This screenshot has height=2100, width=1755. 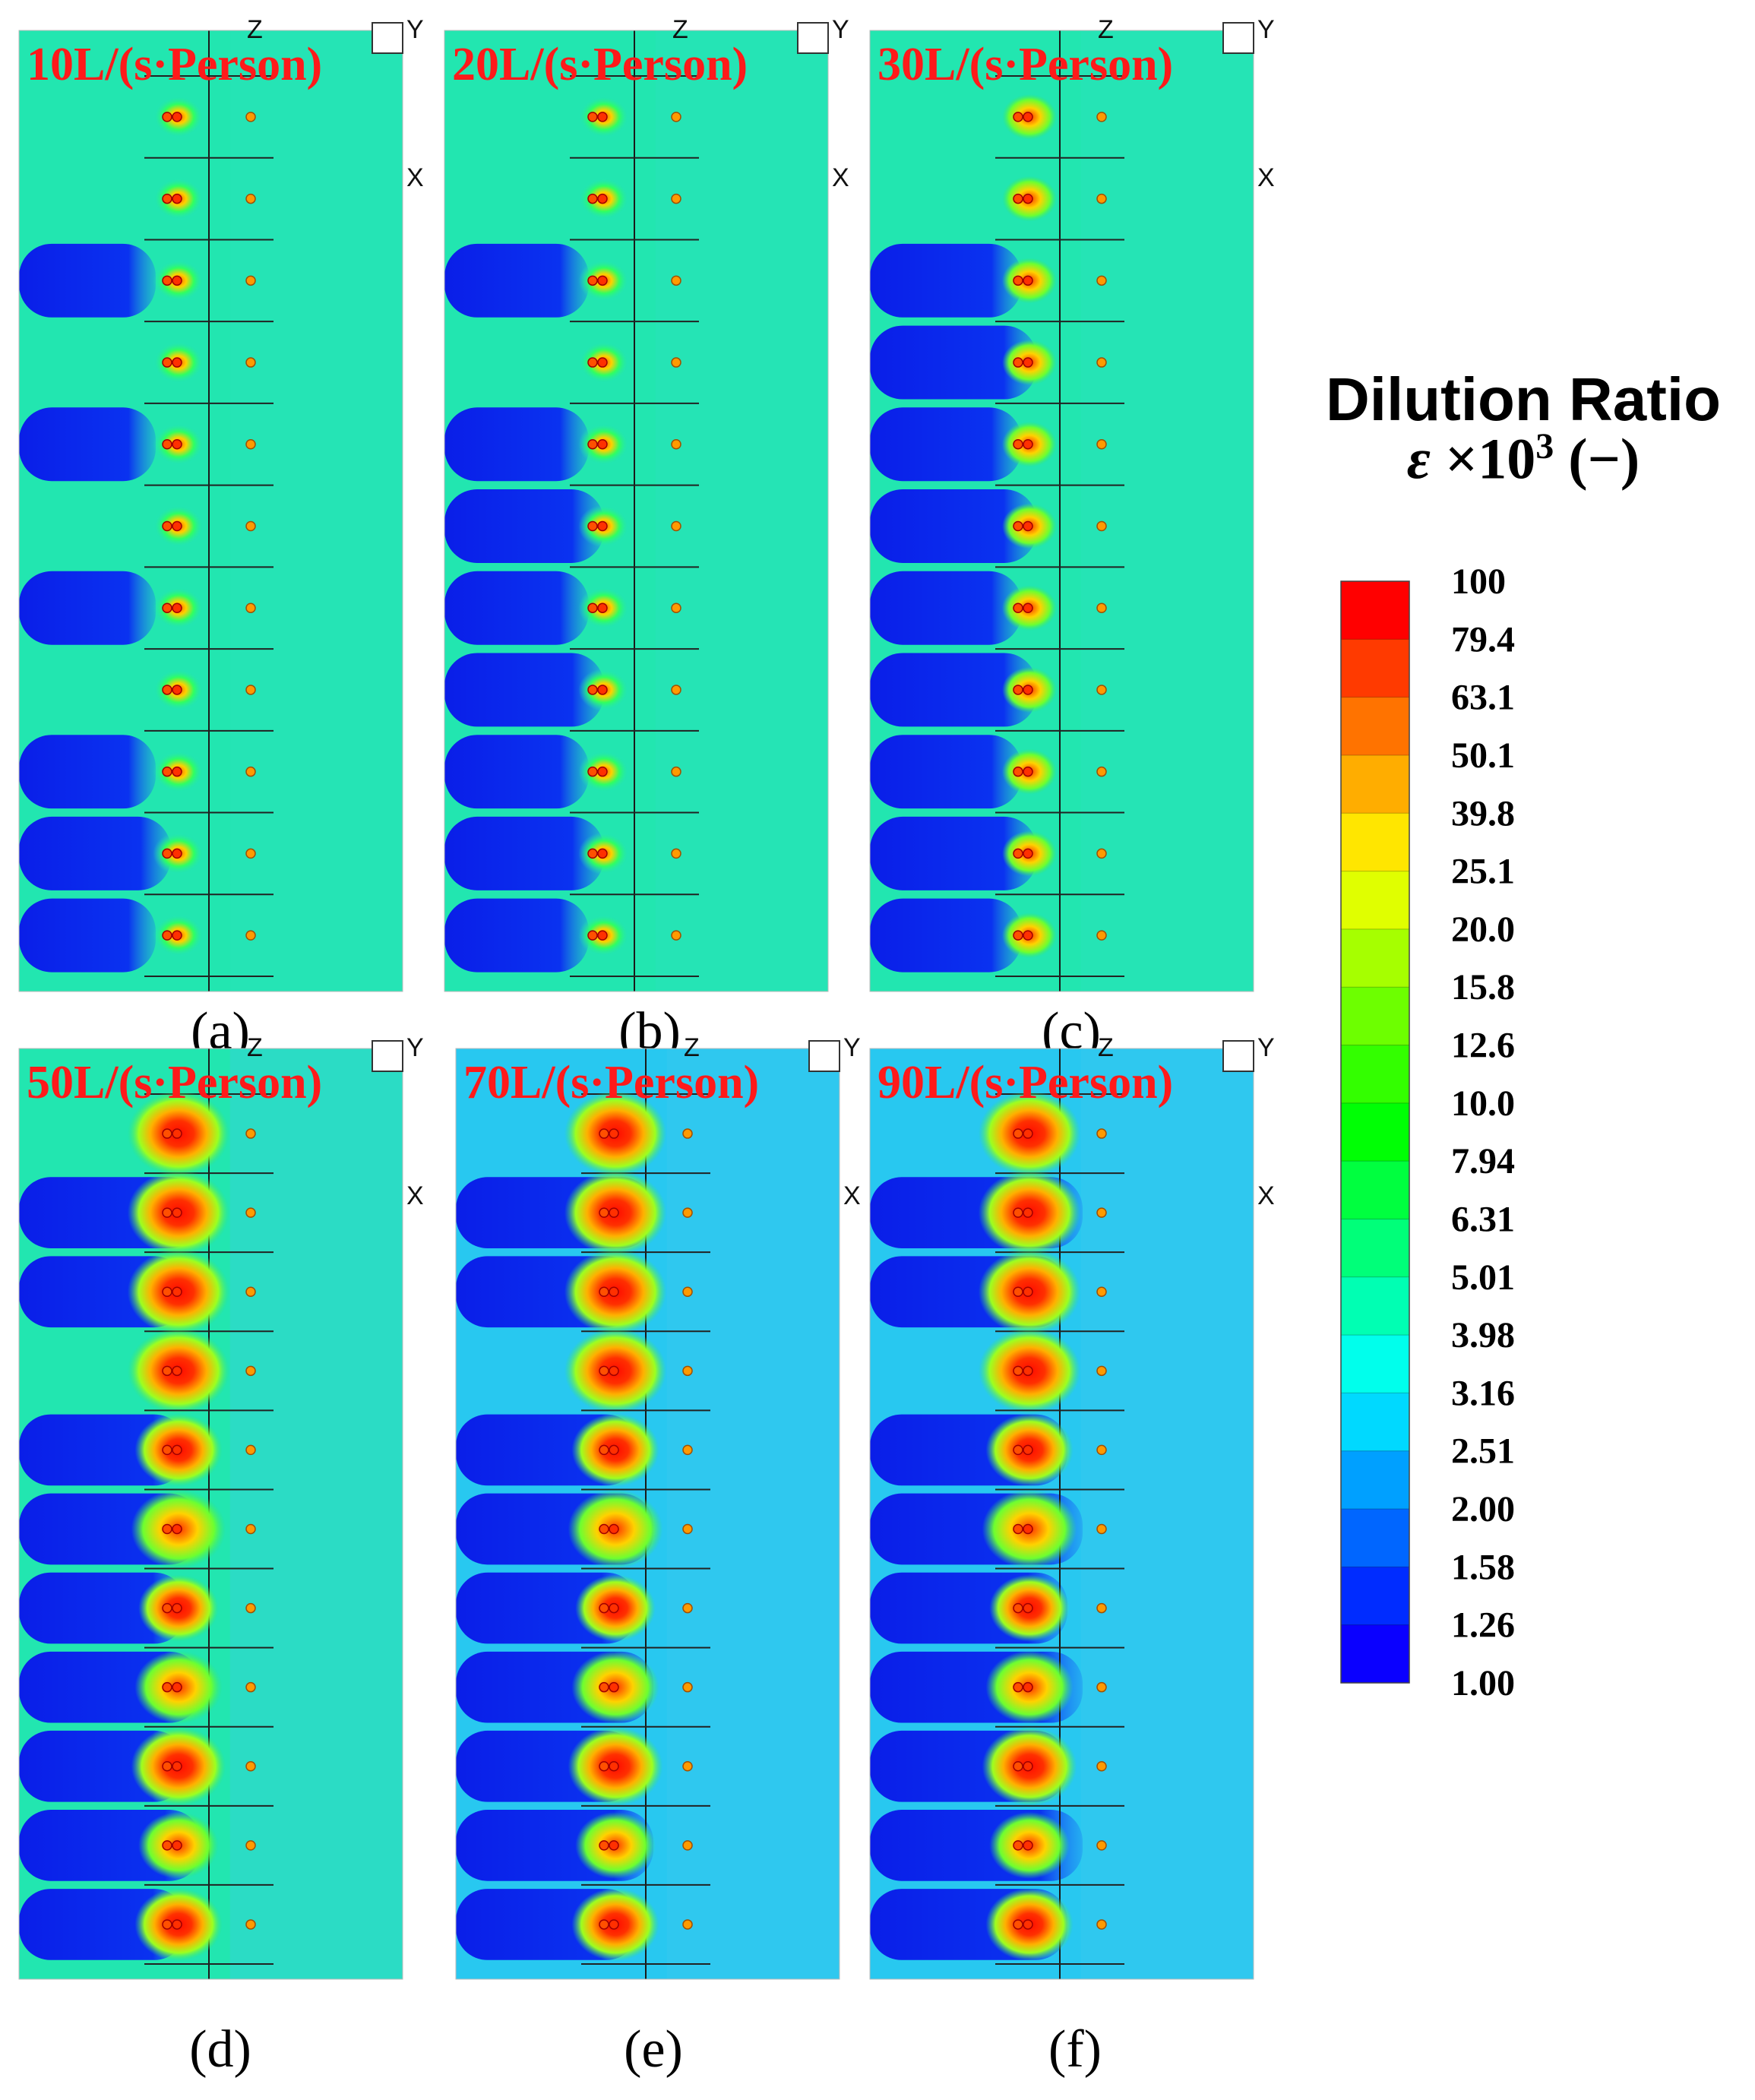 What do you see at coordinates (174, 64) in the screenshot?
I see `flow-rate-label: 10L/(s·Person)` at bounding box center [174, 64].